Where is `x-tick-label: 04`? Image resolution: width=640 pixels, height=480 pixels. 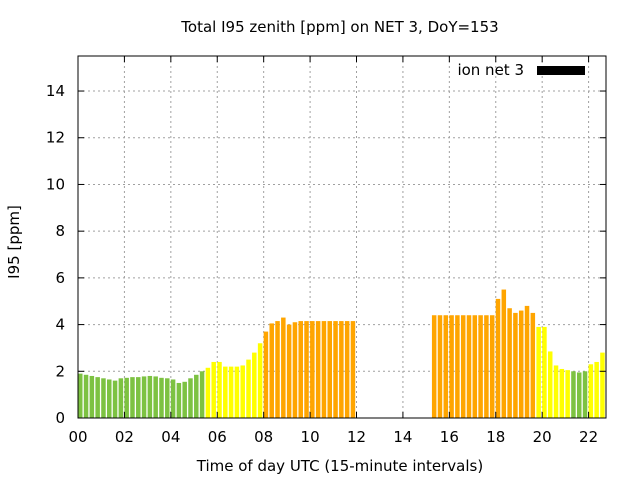
x-tick-label: 04 is located at coordinates (170, 437).